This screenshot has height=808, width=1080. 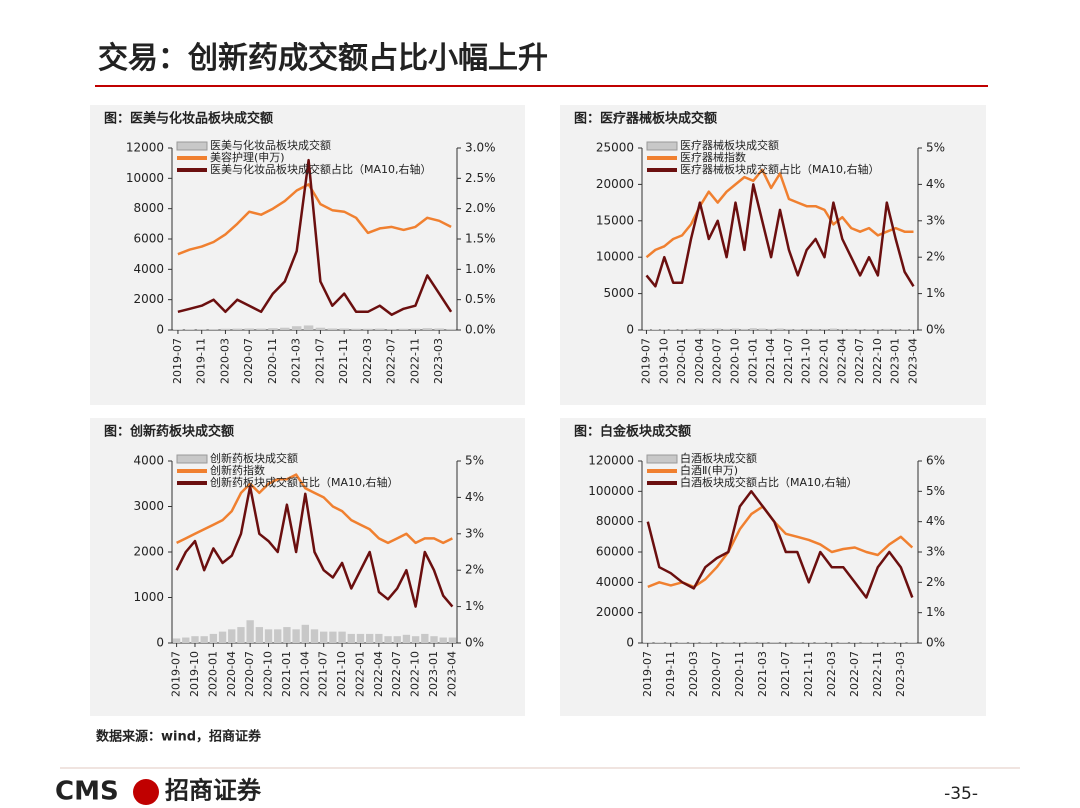 I want to click on y2-tick-label: 2.0%, so click(x=480, y=208).